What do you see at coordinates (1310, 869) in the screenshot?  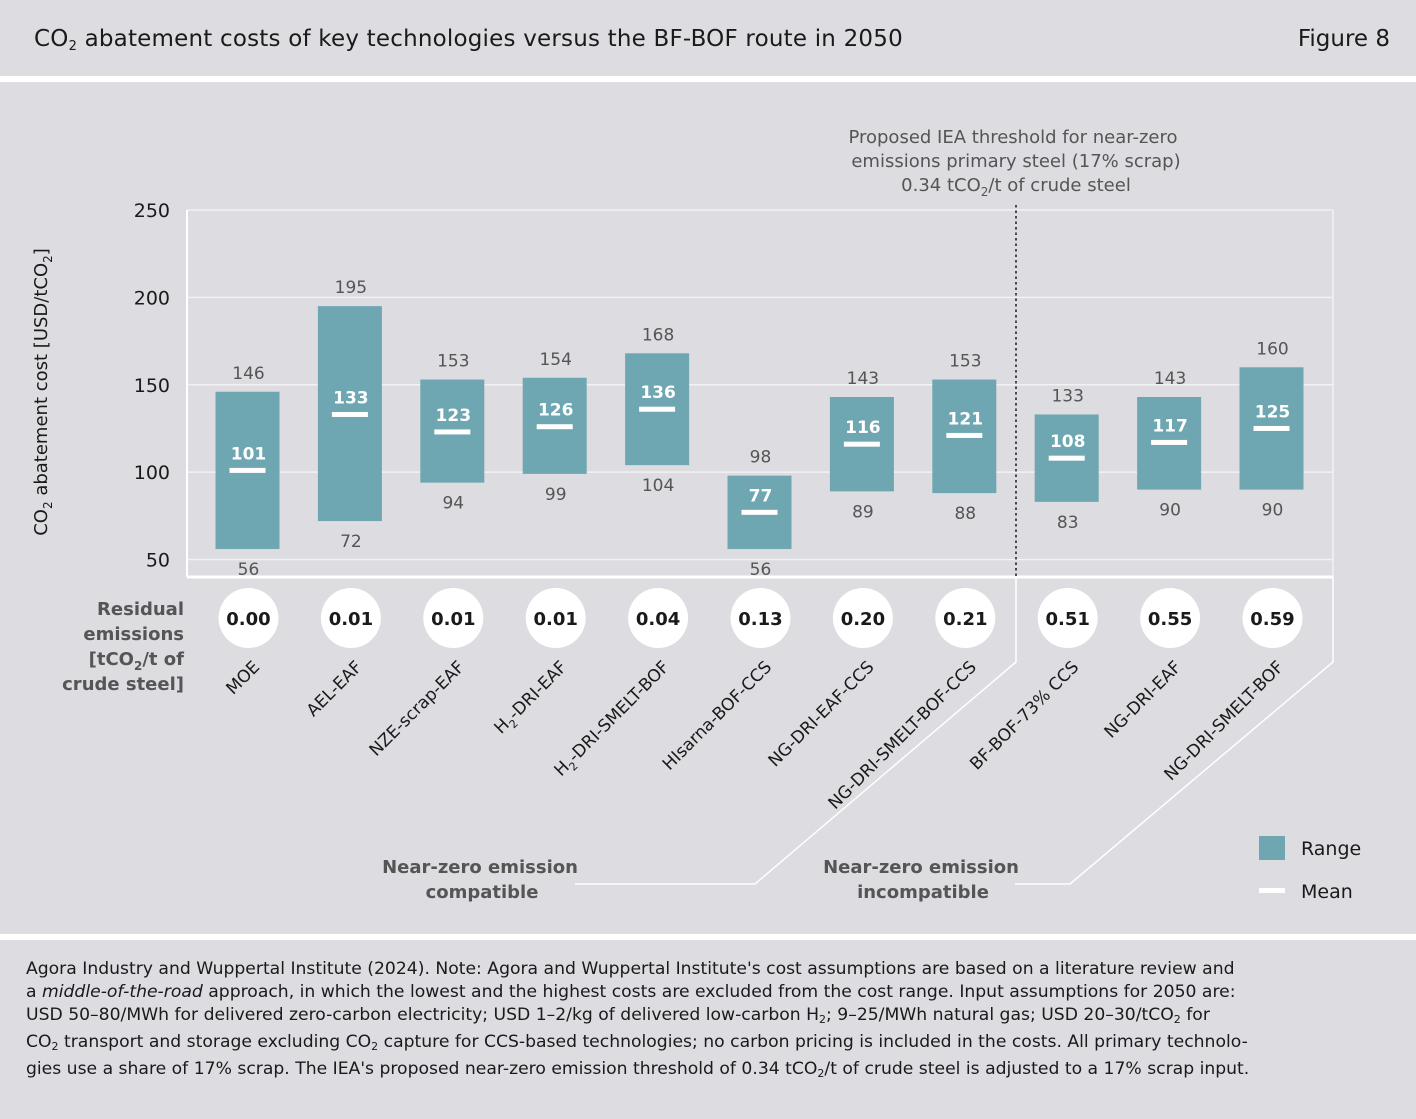 I see `legend: Range Mean` at bounding box center [1310, 869].